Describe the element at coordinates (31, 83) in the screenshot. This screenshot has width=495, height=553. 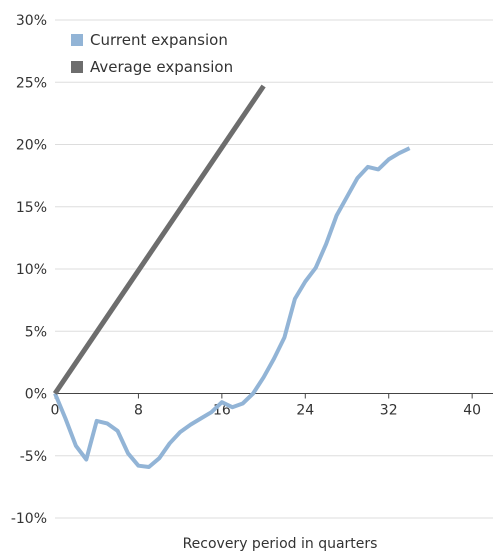
I see `y-tick-label: 25%` at that location.